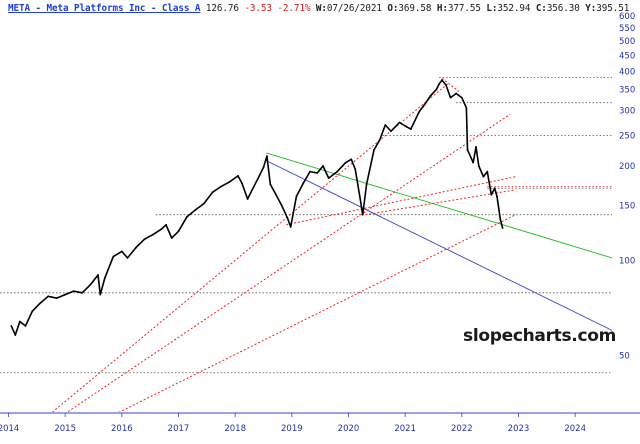  What do you see at coordinates (354, 8) in the screenshot?
I see `week-date: 07/26/2021` at bounding box center [354, 8].